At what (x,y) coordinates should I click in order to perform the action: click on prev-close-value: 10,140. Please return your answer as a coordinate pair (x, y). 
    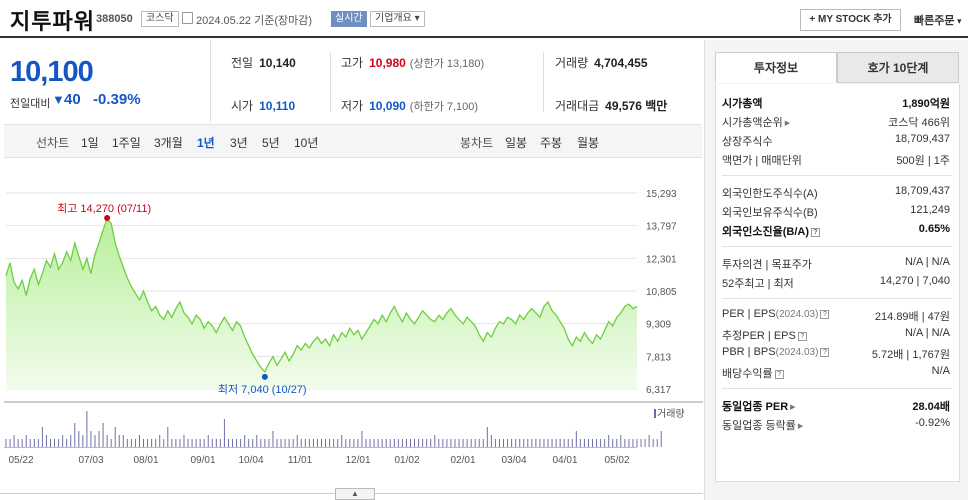
    Looking at the image, I should click on (277, 63).